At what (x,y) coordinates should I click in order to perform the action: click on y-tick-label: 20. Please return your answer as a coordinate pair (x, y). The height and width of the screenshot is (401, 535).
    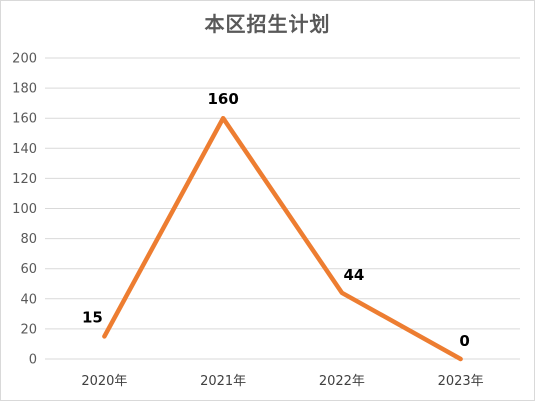
    Looking at the image, I should click on (28, 329).